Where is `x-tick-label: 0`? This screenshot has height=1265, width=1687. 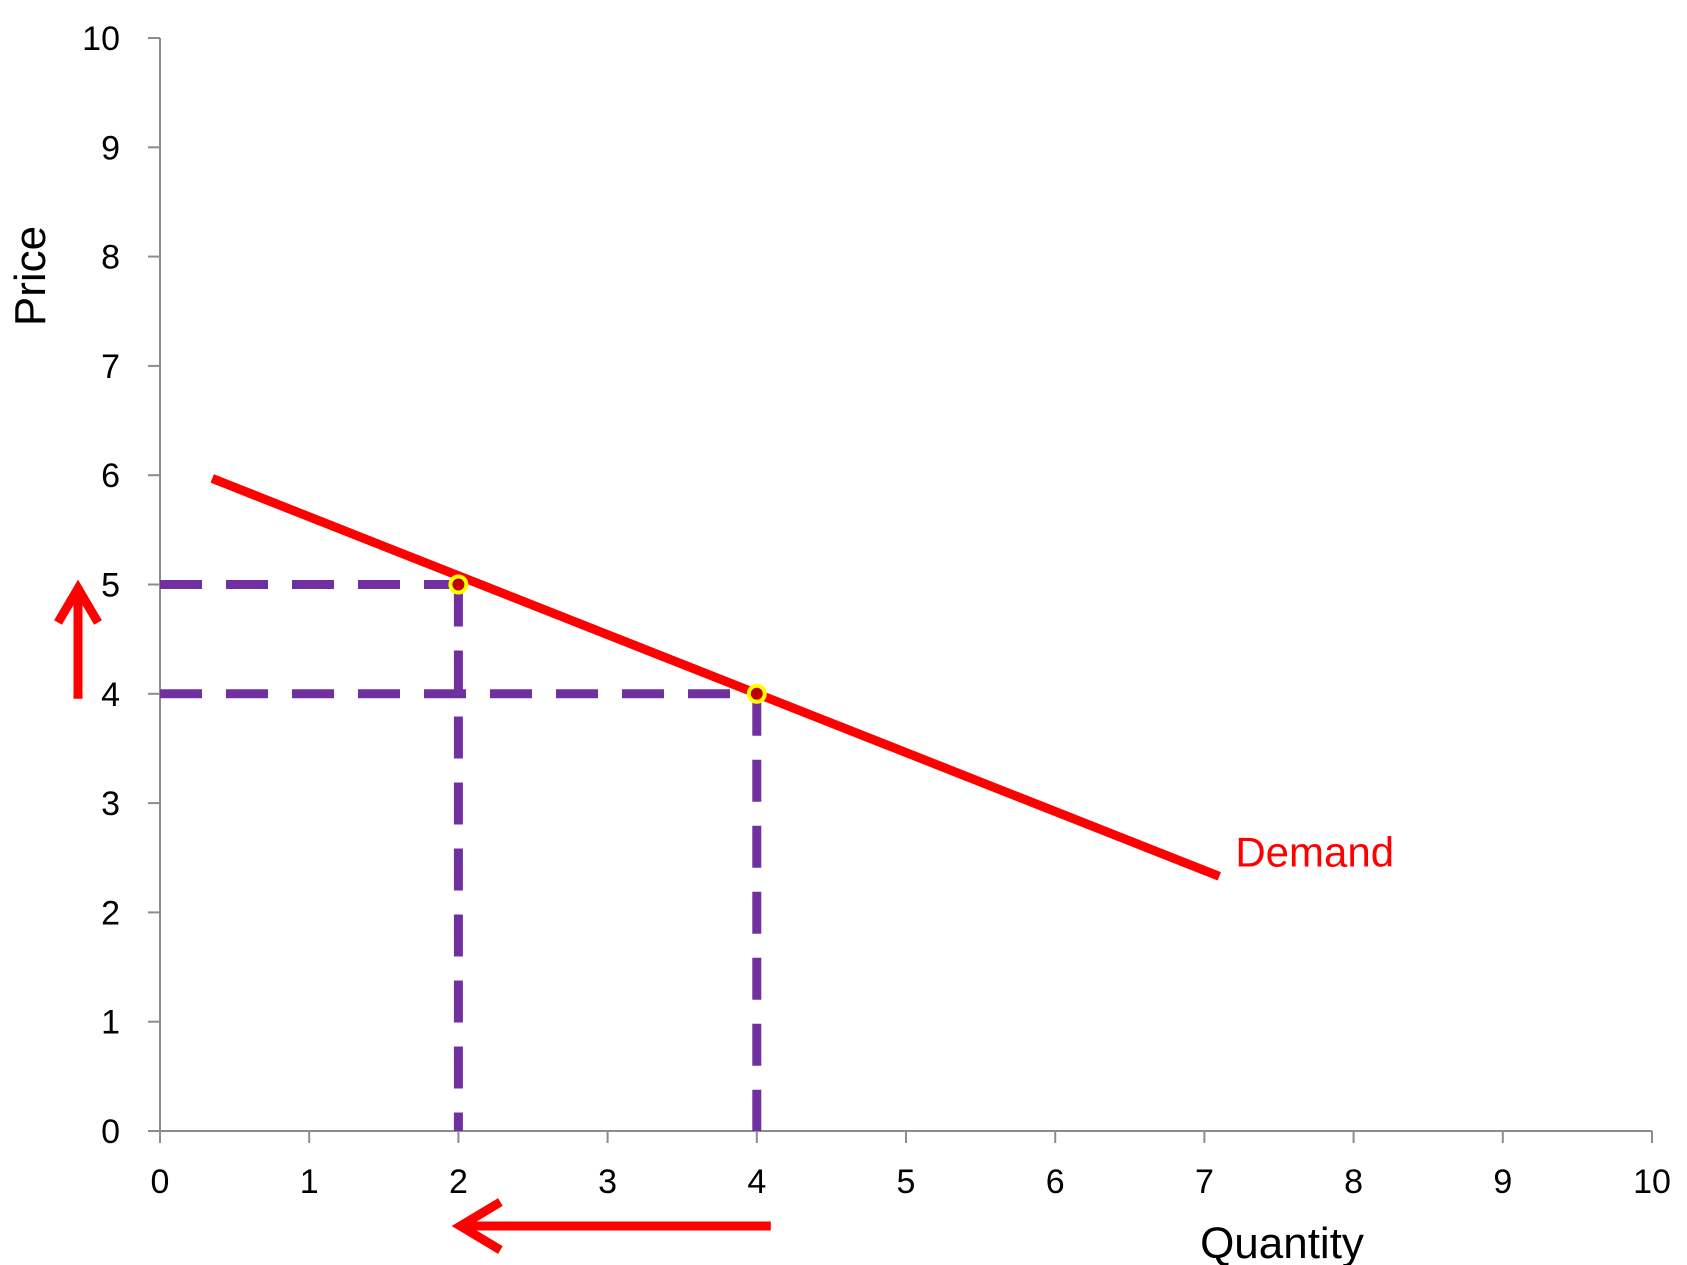 x-tick-label: 0 is located at coordinates (160, 1182).